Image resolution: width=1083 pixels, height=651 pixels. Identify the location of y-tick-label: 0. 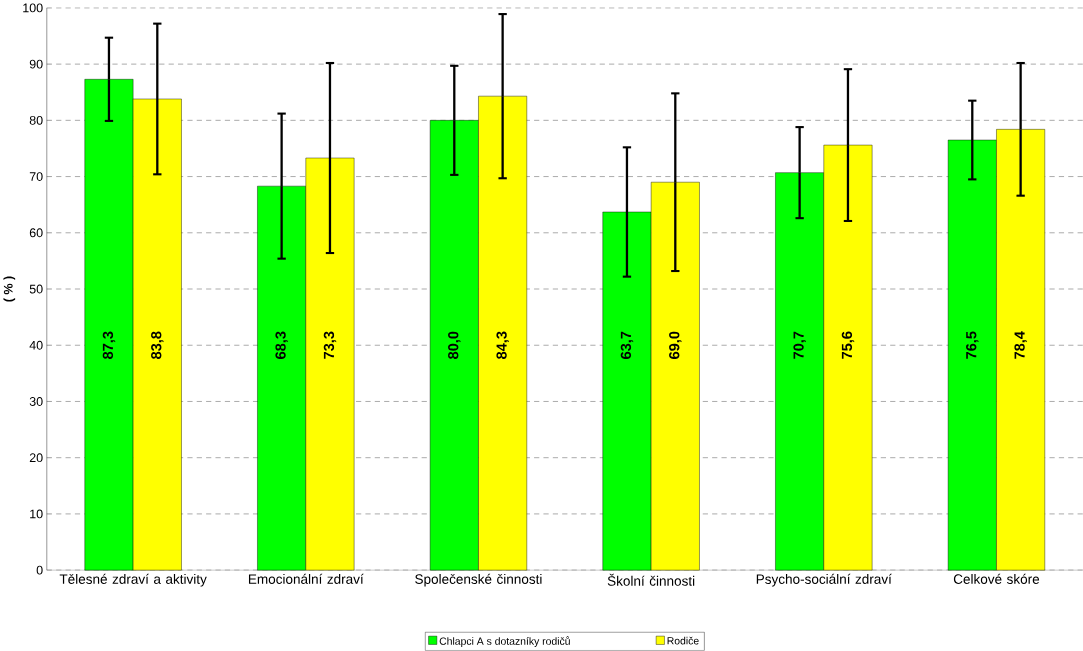
(39, 570).